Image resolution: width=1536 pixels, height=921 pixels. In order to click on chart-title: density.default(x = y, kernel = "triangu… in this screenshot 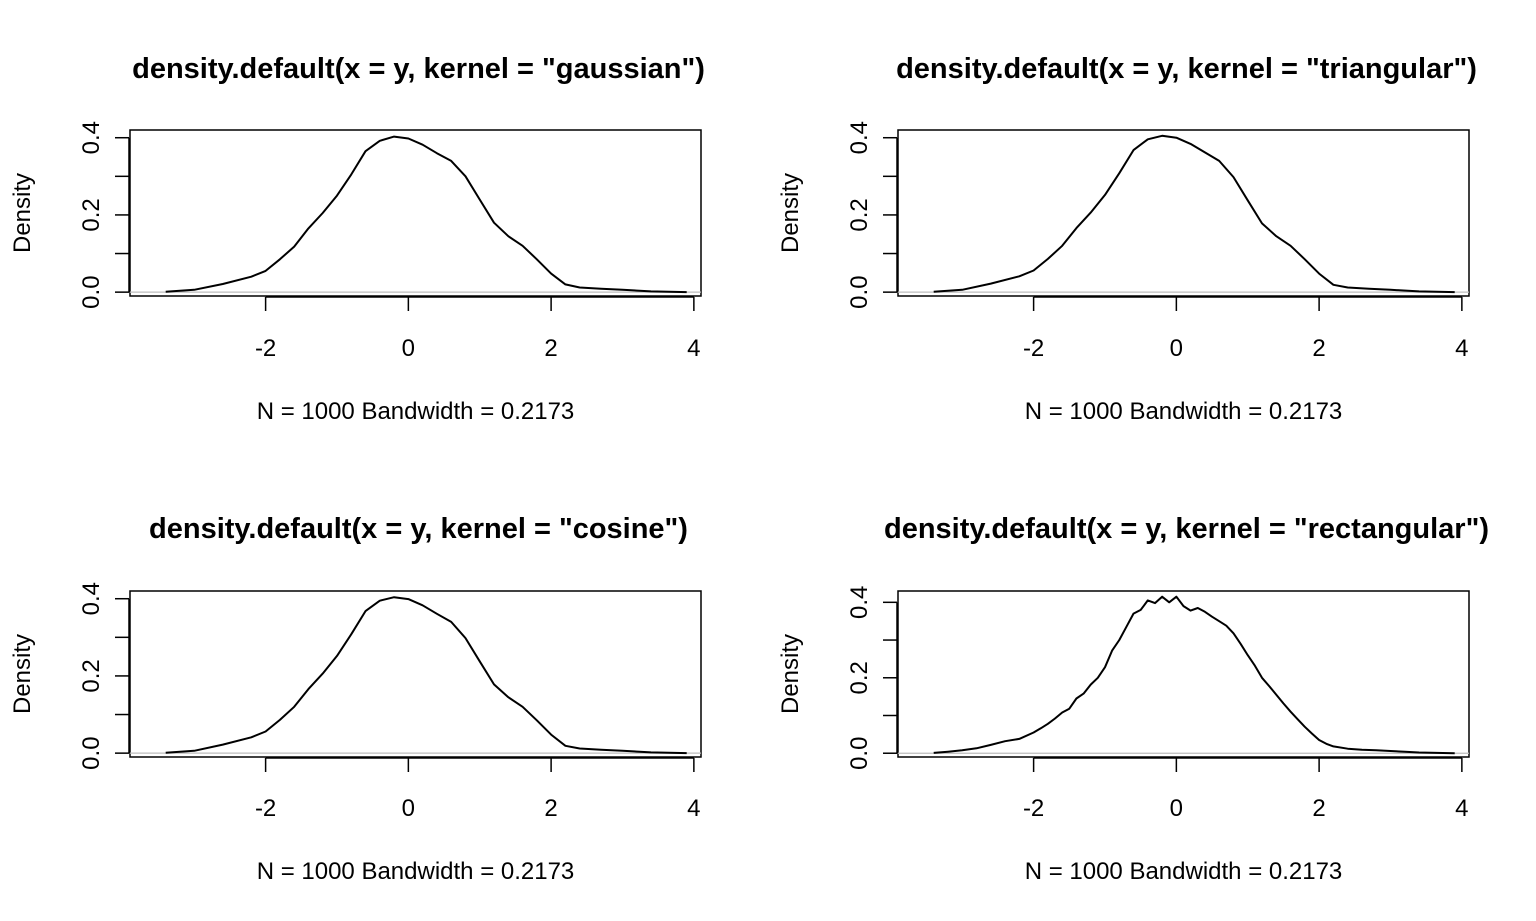, I will do `click(1186, 69)`.